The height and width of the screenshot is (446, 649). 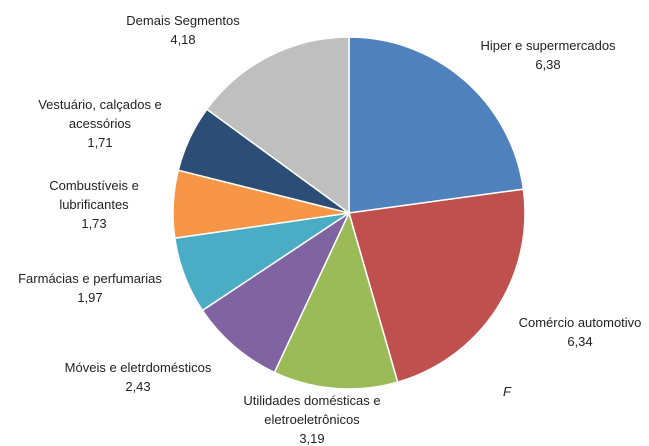 What do you see at coordinates (183, 39) in the screenshot?
I see `value-label: 4,18` at bounding box center [183, 39].